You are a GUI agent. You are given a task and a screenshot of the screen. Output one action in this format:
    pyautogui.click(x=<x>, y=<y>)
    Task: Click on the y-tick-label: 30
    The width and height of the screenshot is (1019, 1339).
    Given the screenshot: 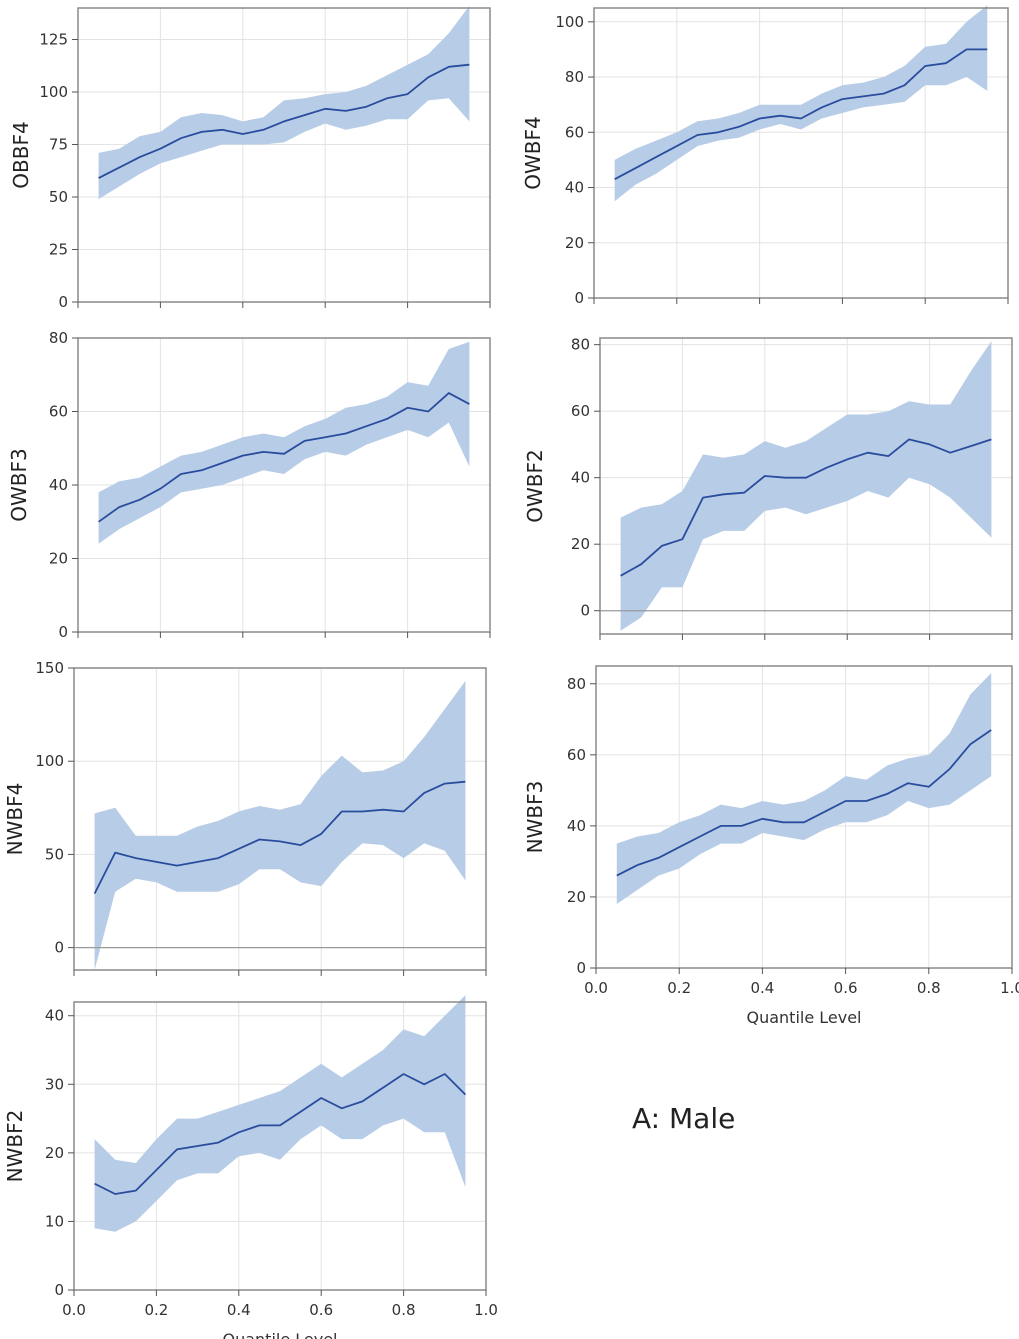 What is the action you would take?
    pyautogui.click(x=54, y=1084)
    